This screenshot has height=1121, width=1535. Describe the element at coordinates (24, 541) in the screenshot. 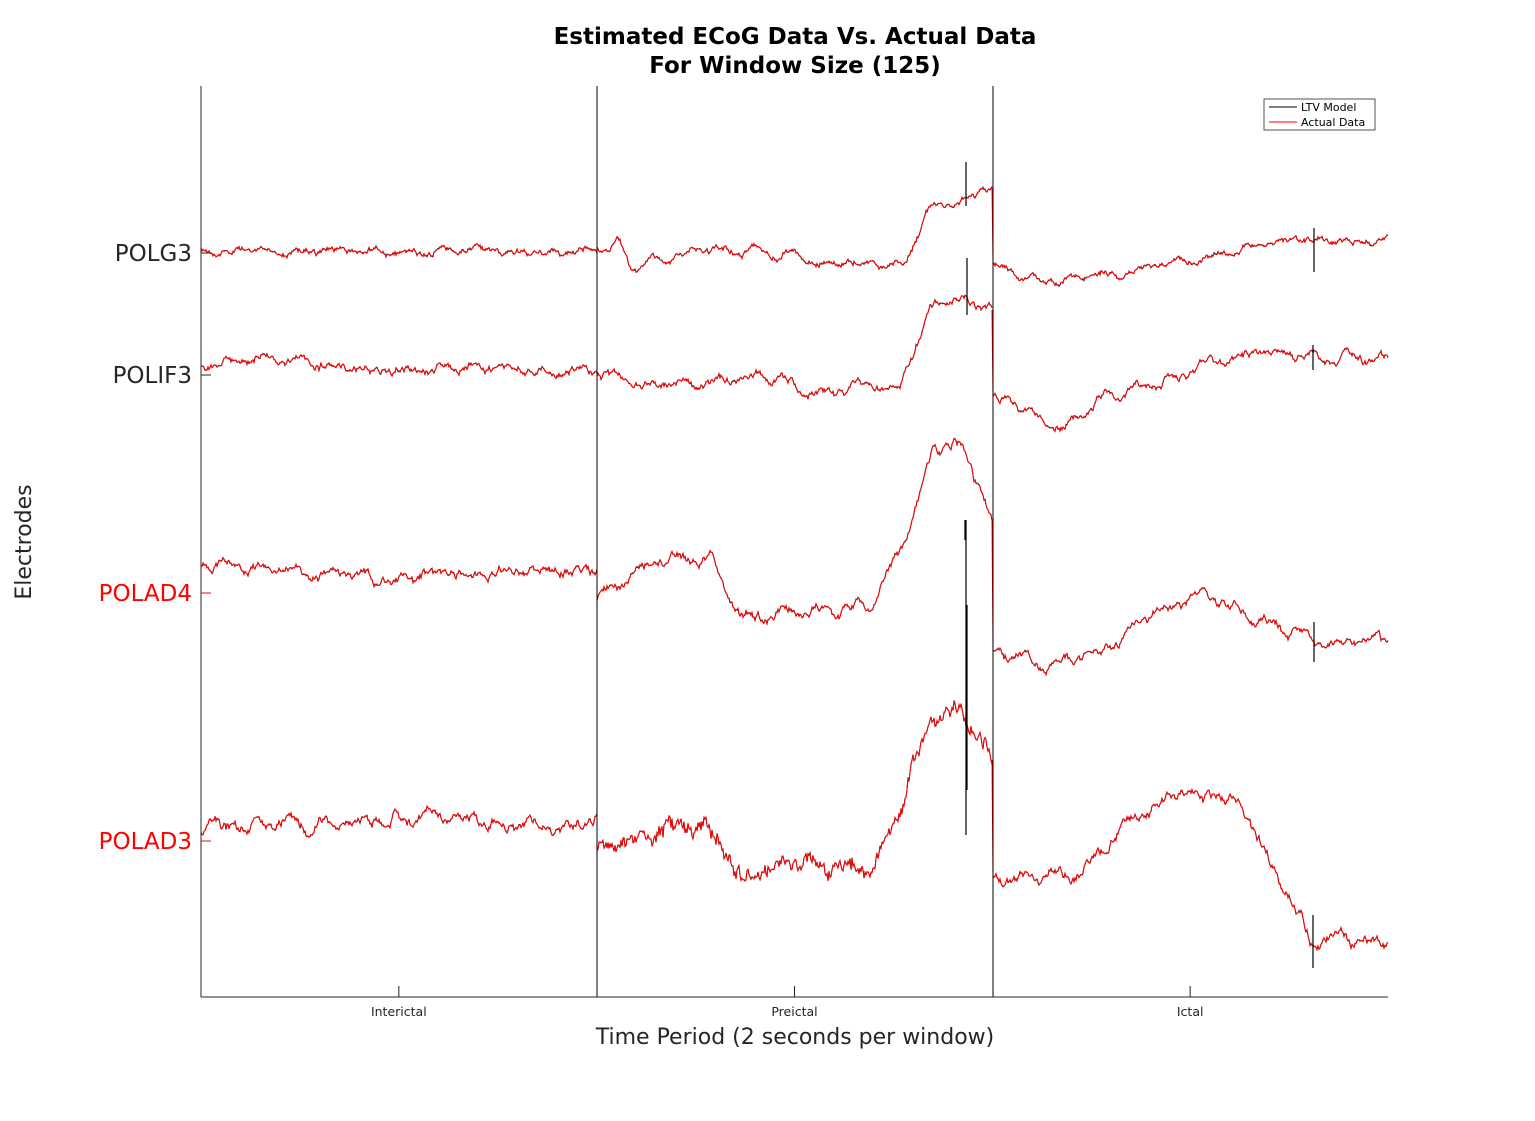

I see `y-axis-label: Electrodes` at that location.